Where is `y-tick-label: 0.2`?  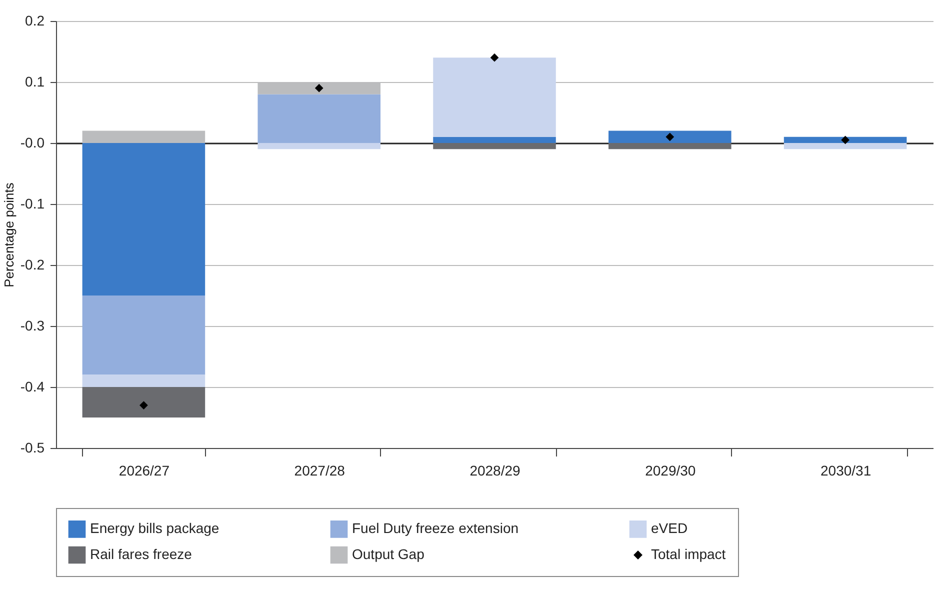
y-tick-label: 0.2 is located at coordinates (35, 20).